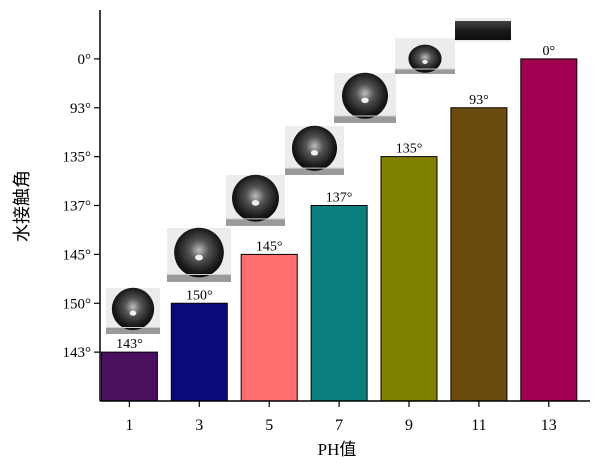 This screenshot has width=599, height=463. Describe the element at coordinates (77, 353) in the screenshot. I see `y-tick-label: 143°` at that location.